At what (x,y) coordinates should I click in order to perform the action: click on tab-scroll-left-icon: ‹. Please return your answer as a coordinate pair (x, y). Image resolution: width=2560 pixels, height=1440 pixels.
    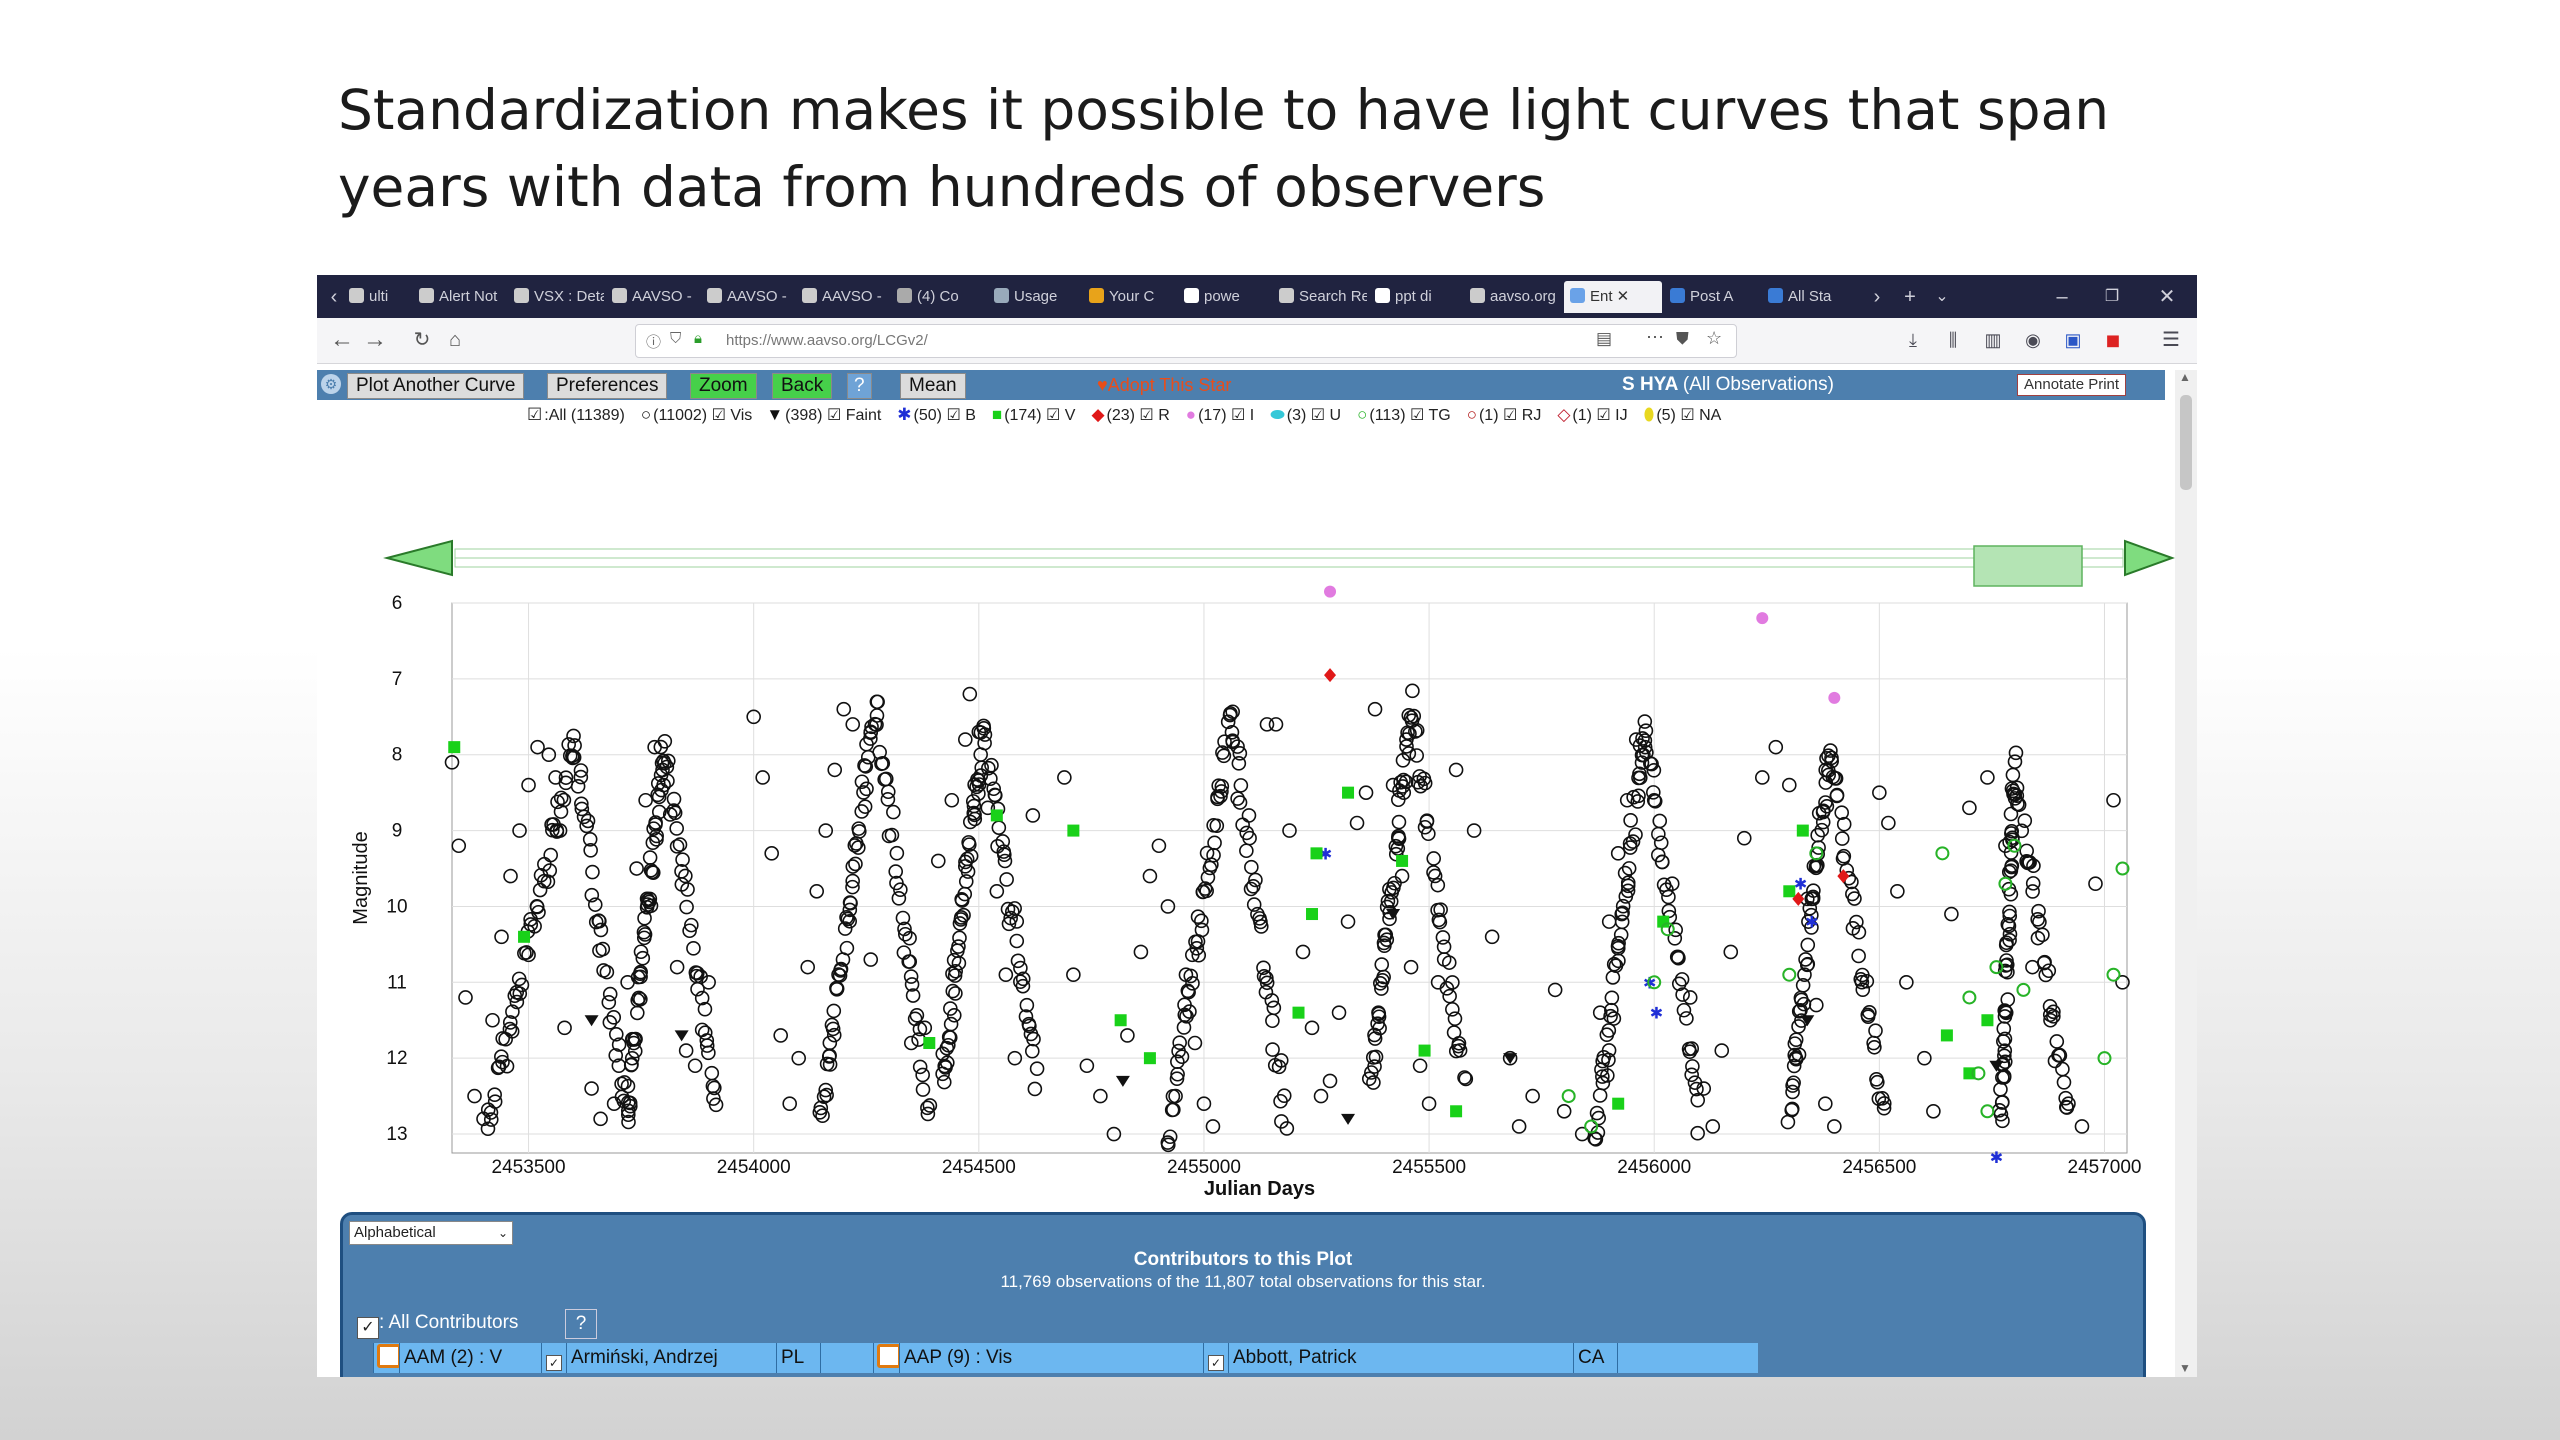
    Looking at the image, I should click on (334, 297).